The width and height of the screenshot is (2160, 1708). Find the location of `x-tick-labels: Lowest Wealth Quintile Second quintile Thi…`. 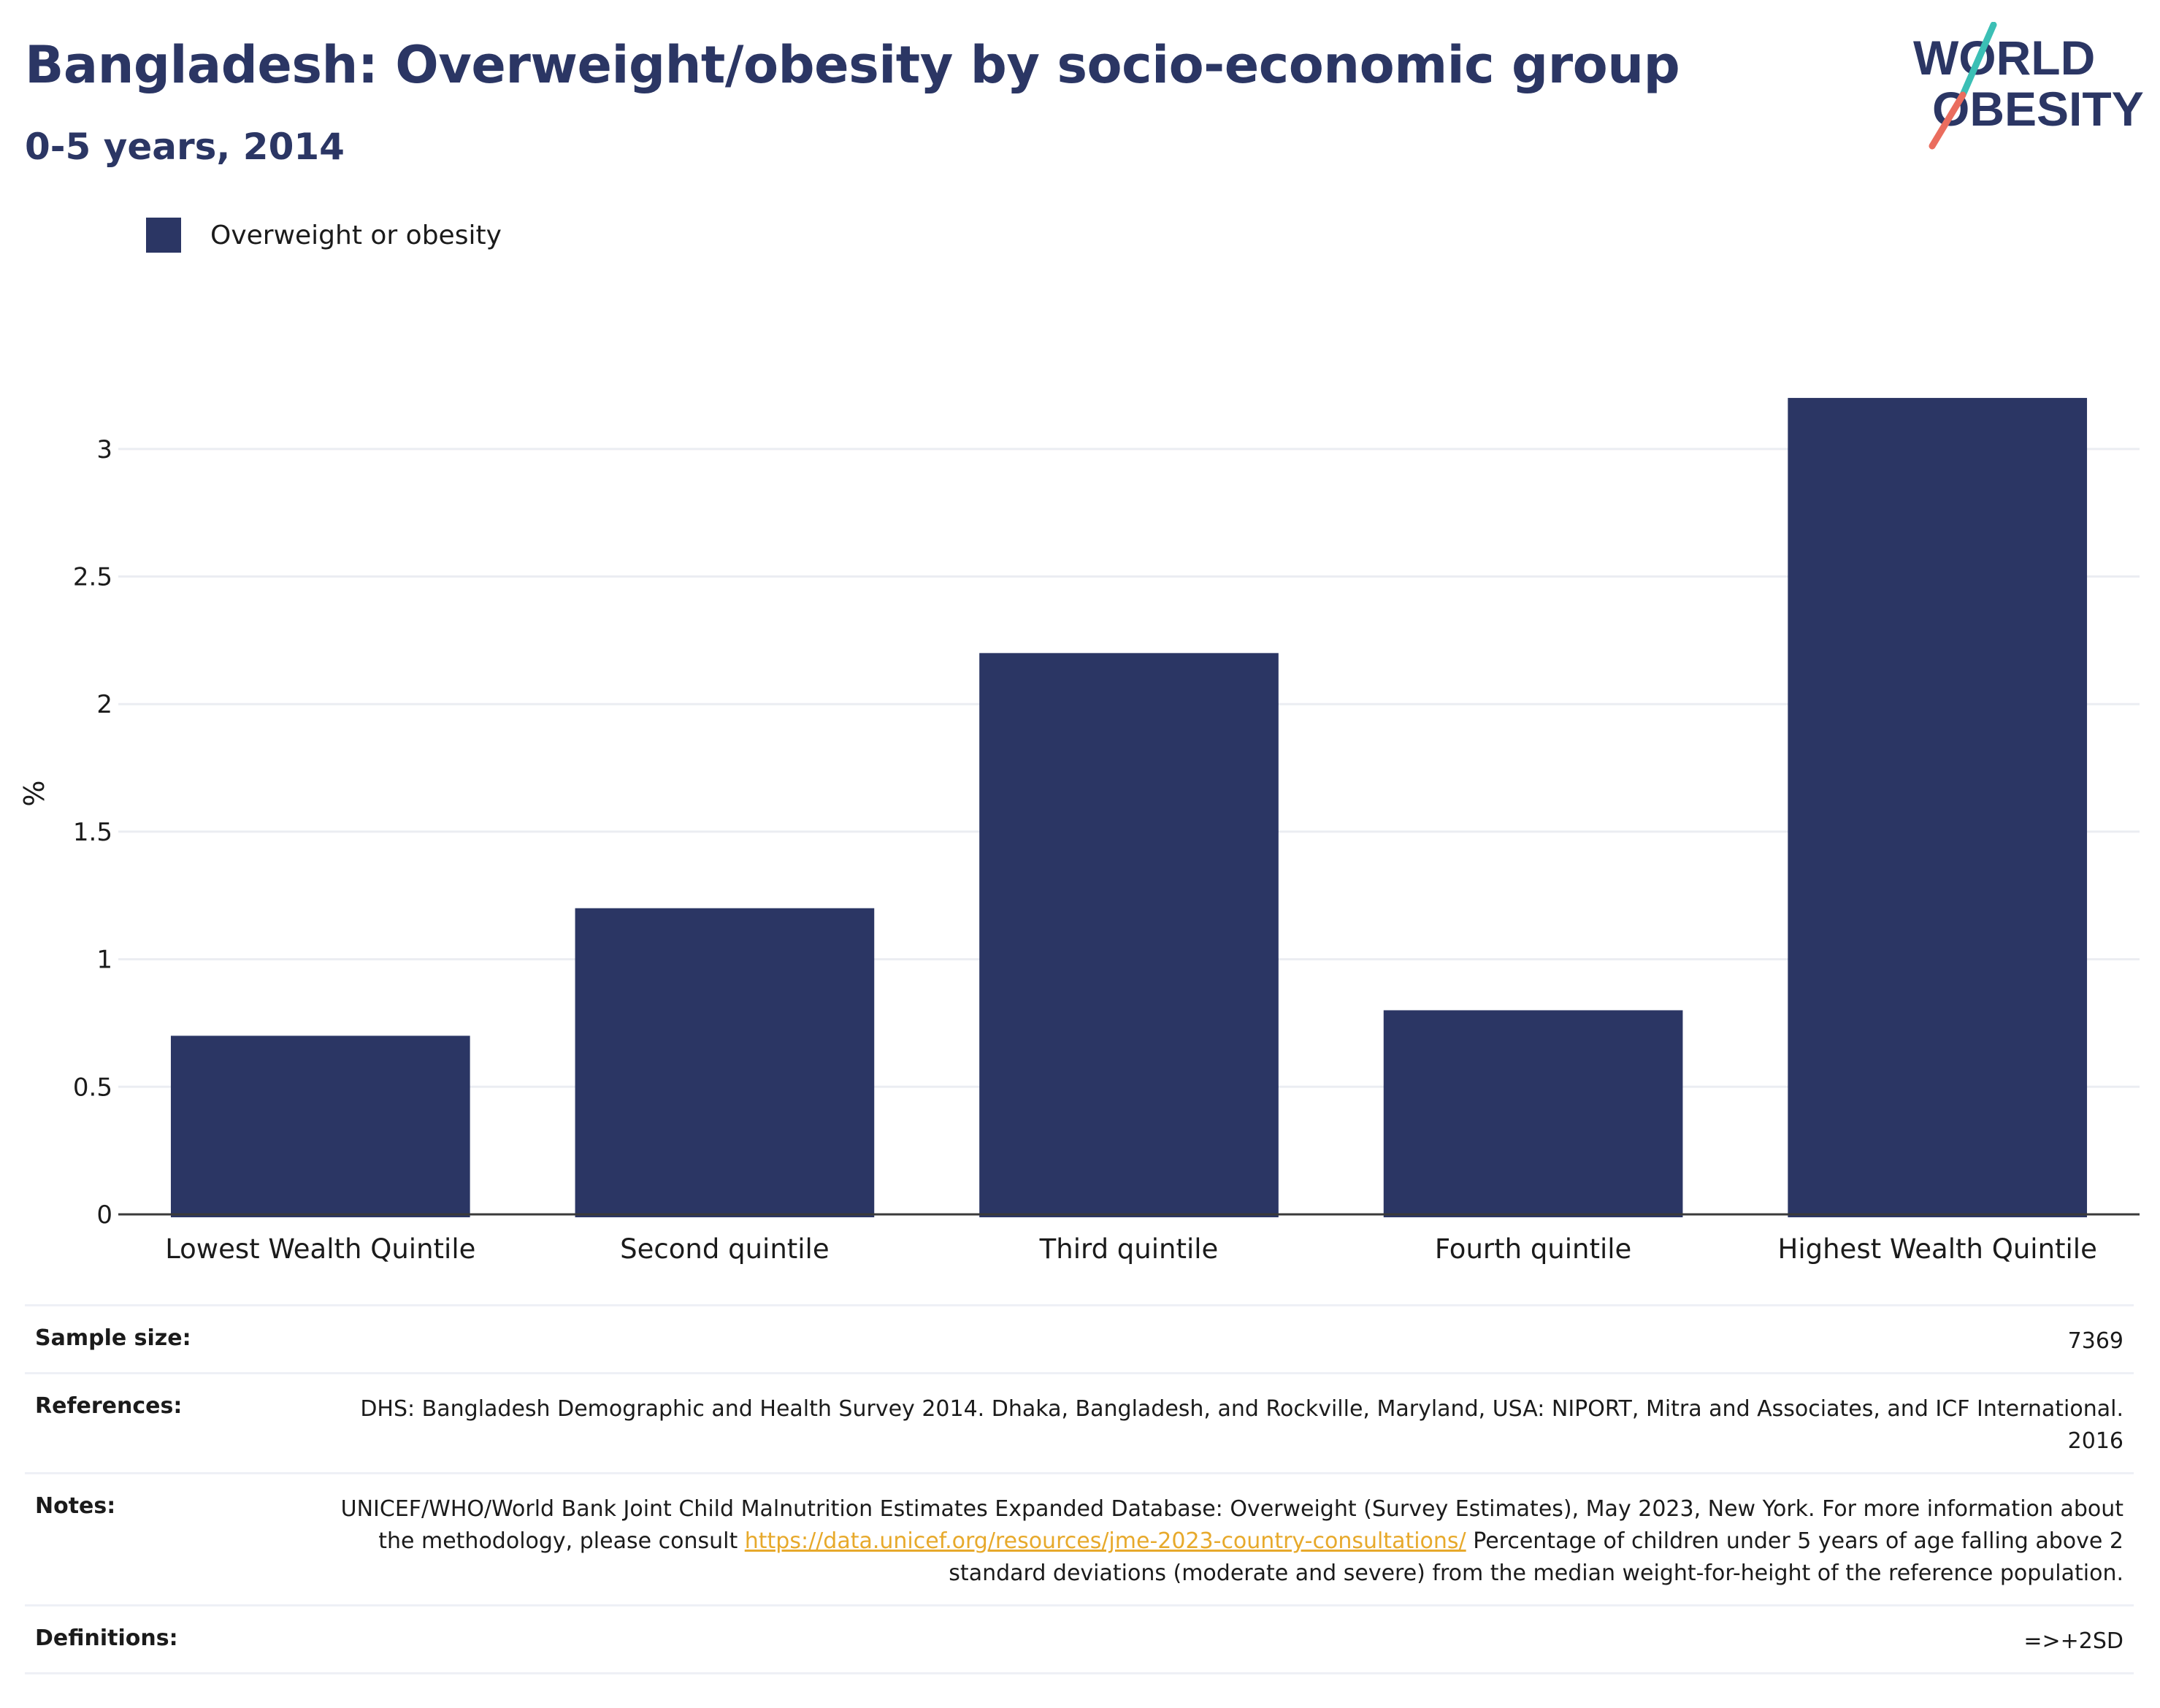

x-tick-labels: Lowest Wealth Quintile Second quintile Thi… is located at coordinates (1131, 1249).